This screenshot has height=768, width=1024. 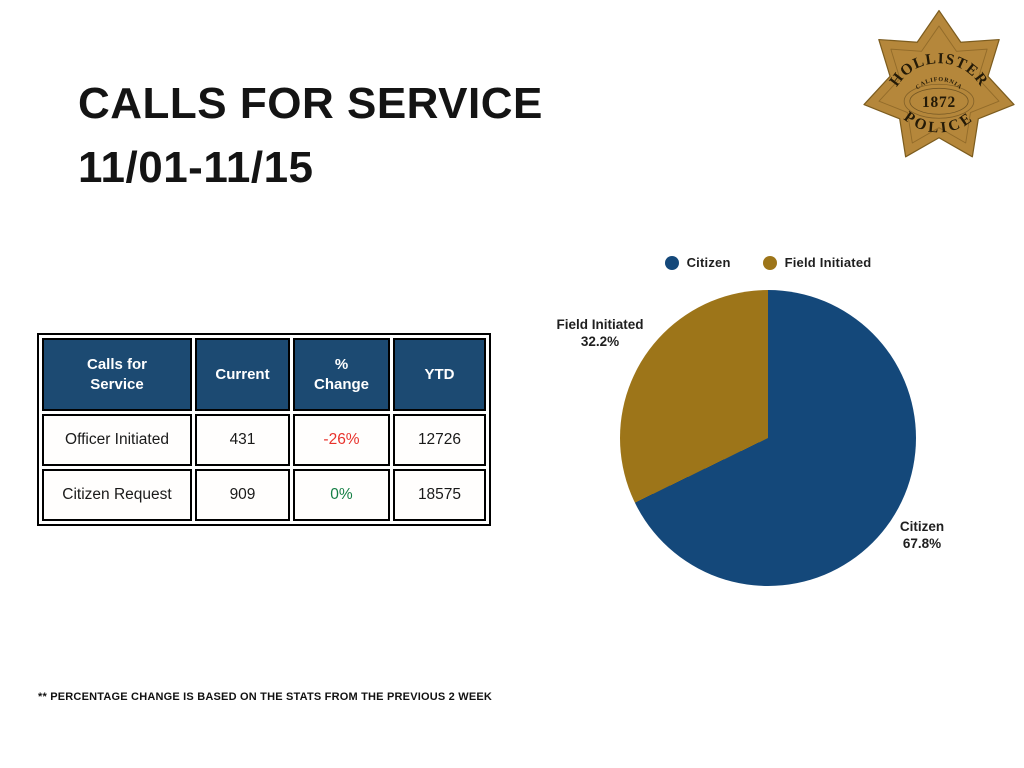 I want to click on cell-pct-change: 0%, so click(x=341, y=495).